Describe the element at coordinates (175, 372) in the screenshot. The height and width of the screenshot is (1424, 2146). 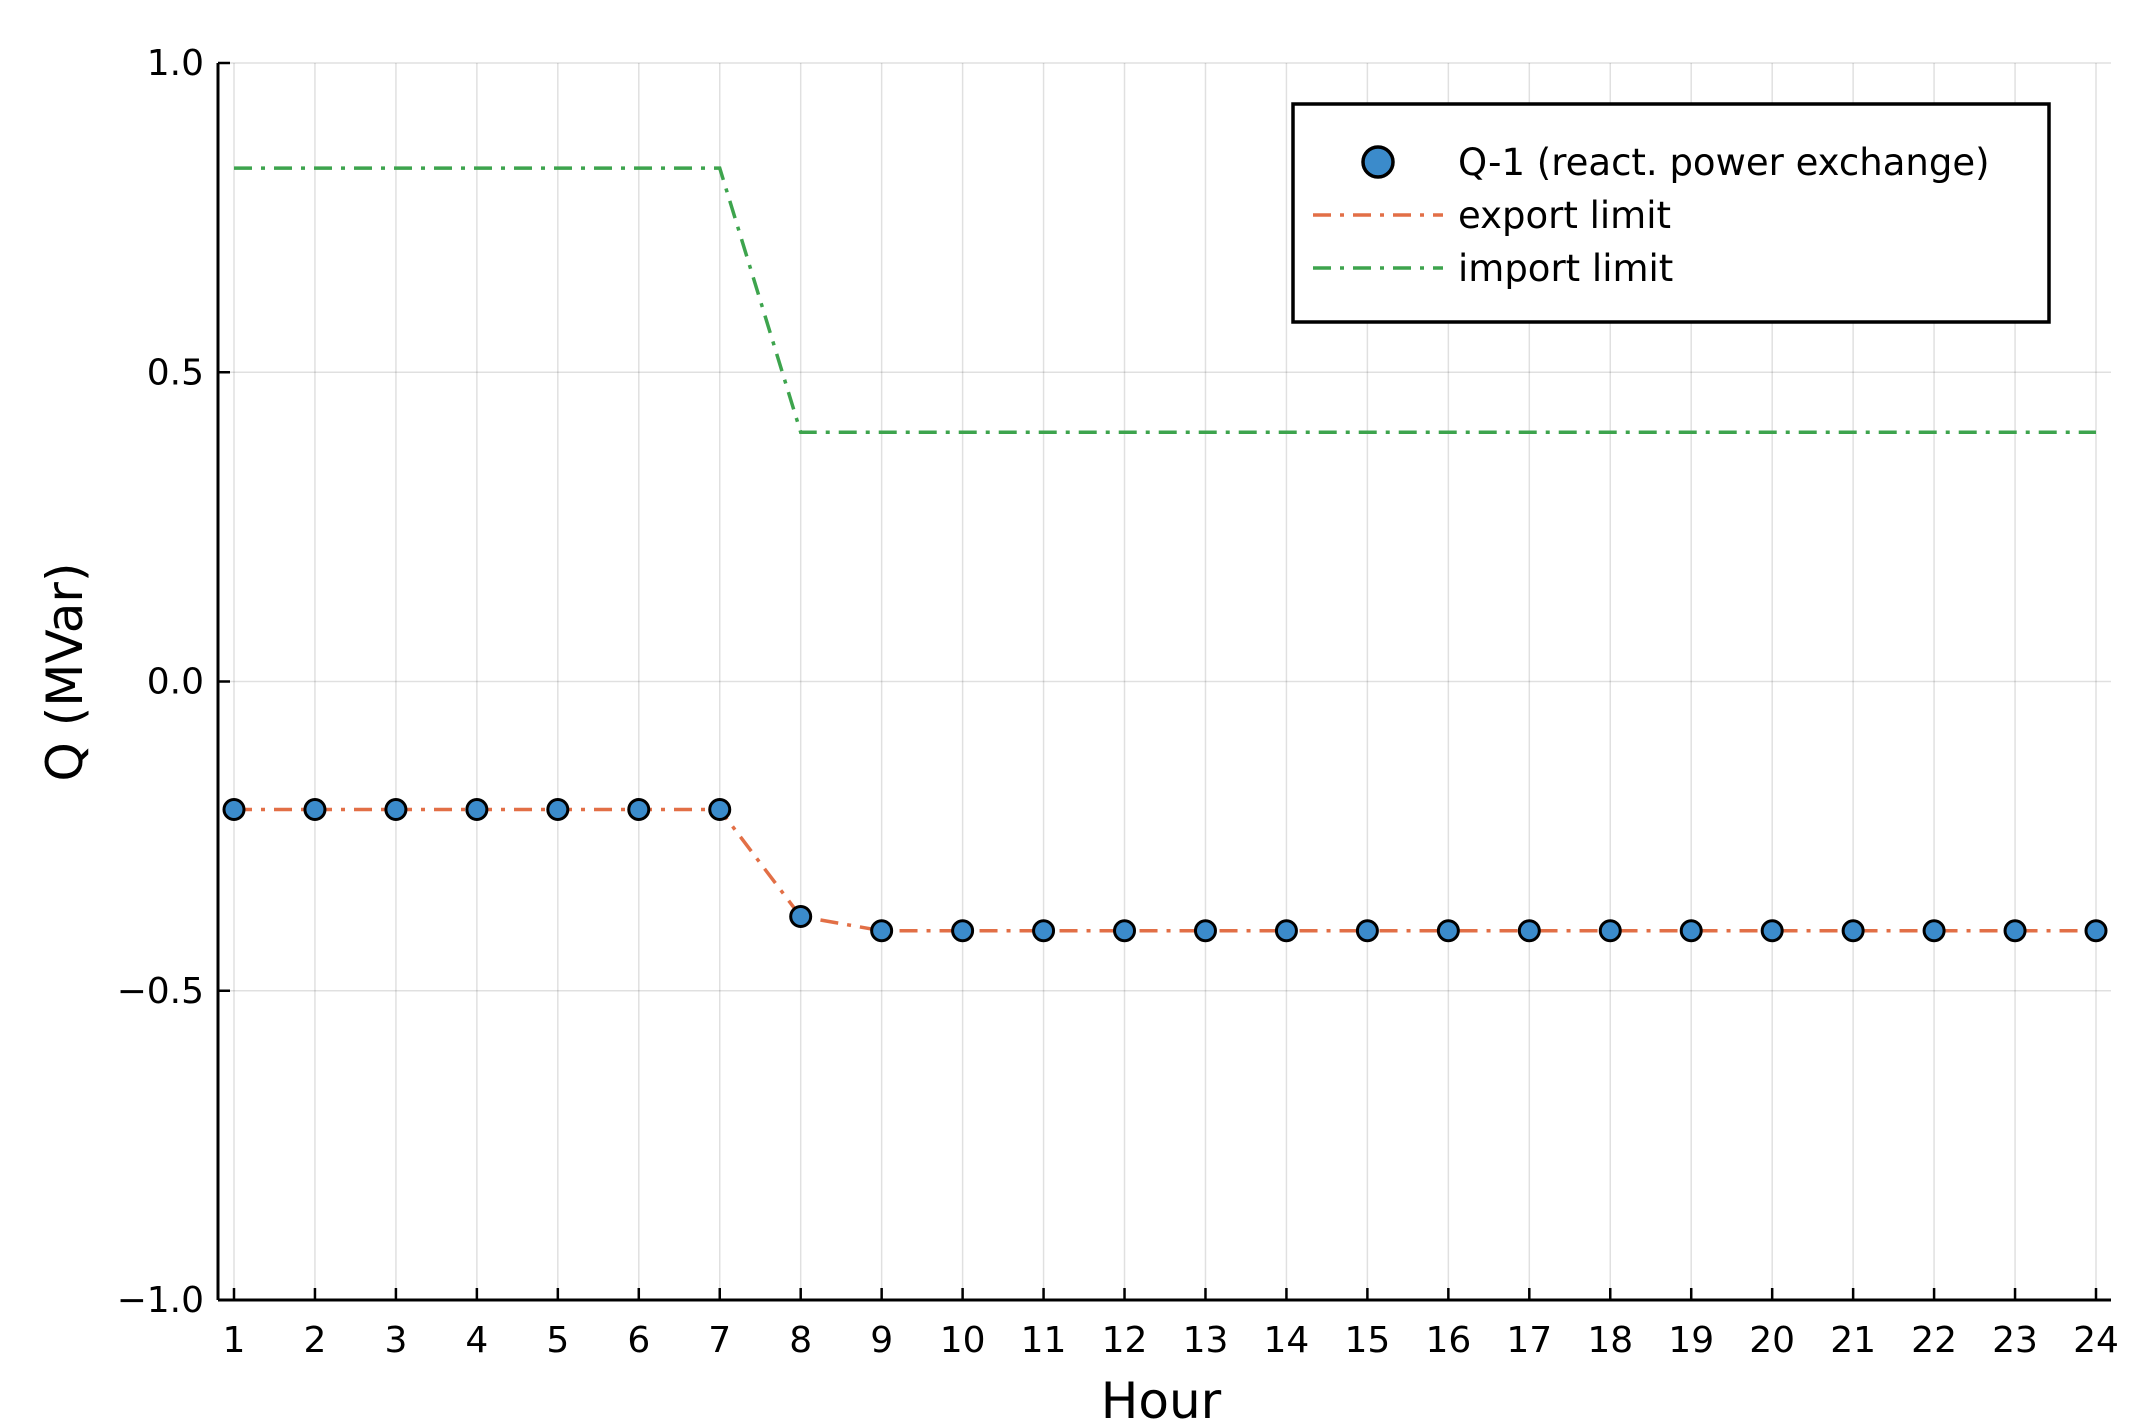
I see `y-tick-label: 0.5` at that location.